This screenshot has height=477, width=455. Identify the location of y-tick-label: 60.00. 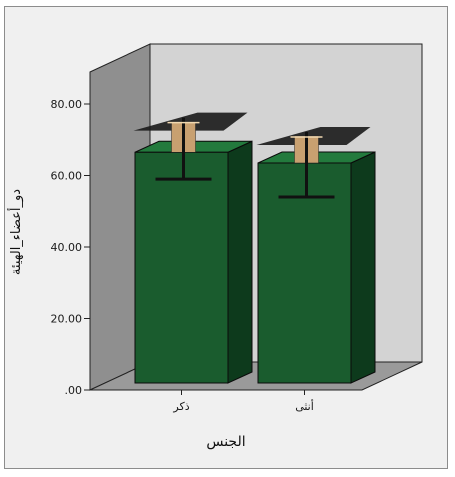
(67, 176).